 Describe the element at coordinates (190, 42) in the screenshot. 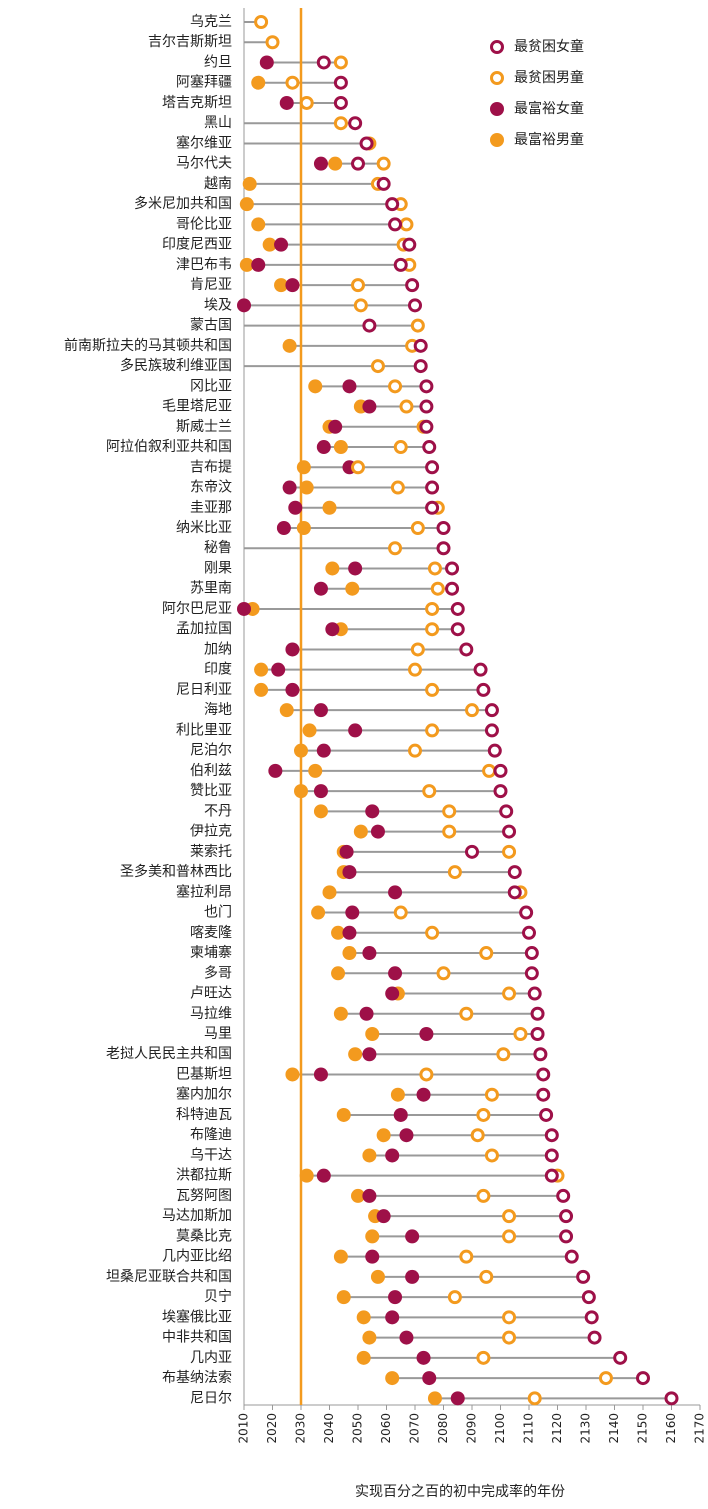

I see `category-label: 吉尔吉斯斯坦` at that location.